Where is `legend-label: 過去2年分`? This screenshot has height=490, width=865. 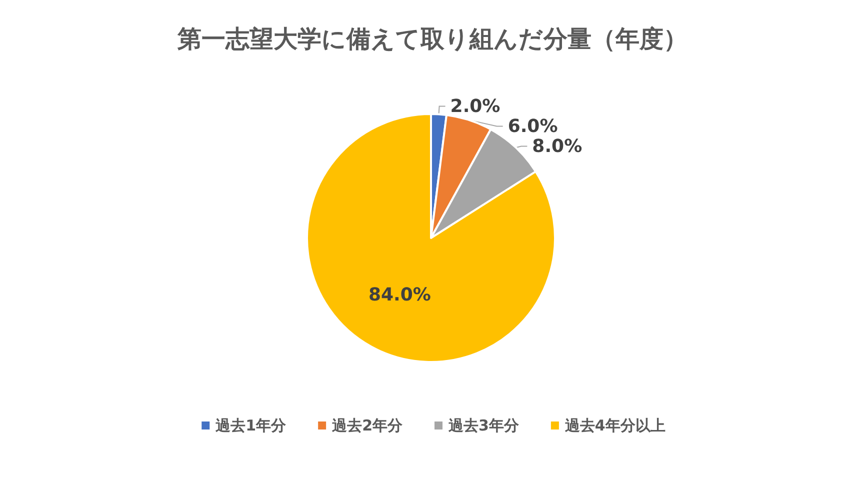 legend-label: 過去2年分 is located at coordinates (367, 425).